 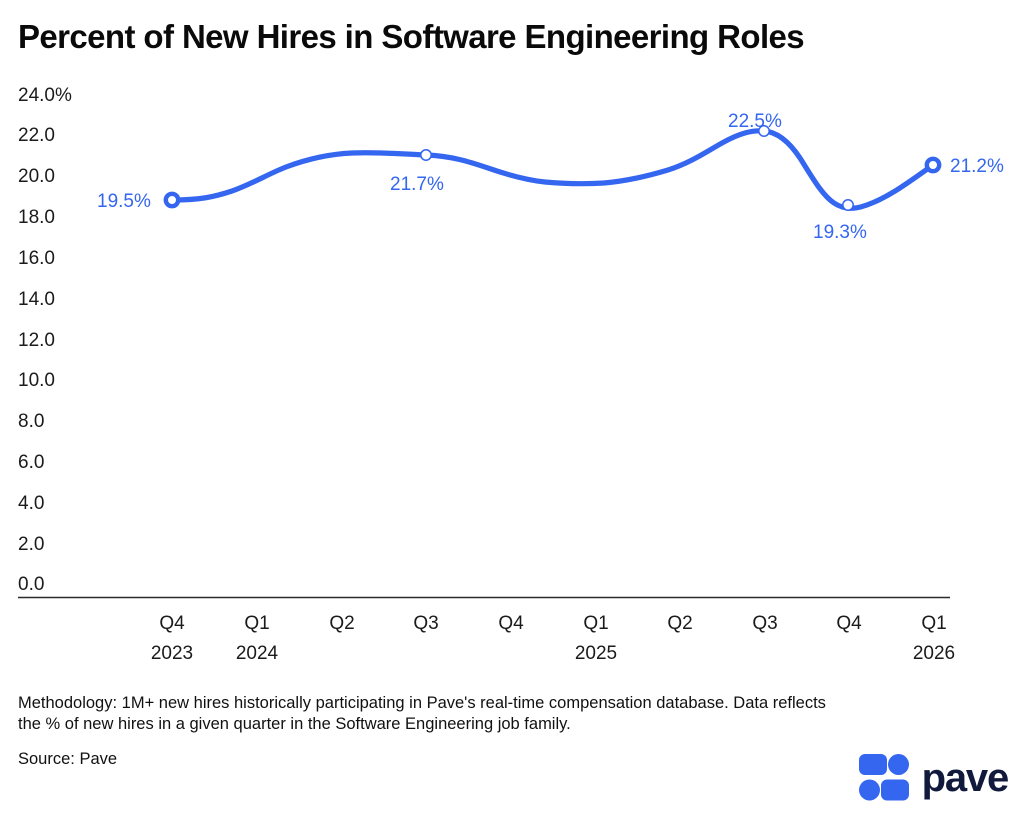 What do you see at coordinates (36, 340) in the screenshot?
I see `y-tick-label: 12.0` at bounding box center [36, 340].